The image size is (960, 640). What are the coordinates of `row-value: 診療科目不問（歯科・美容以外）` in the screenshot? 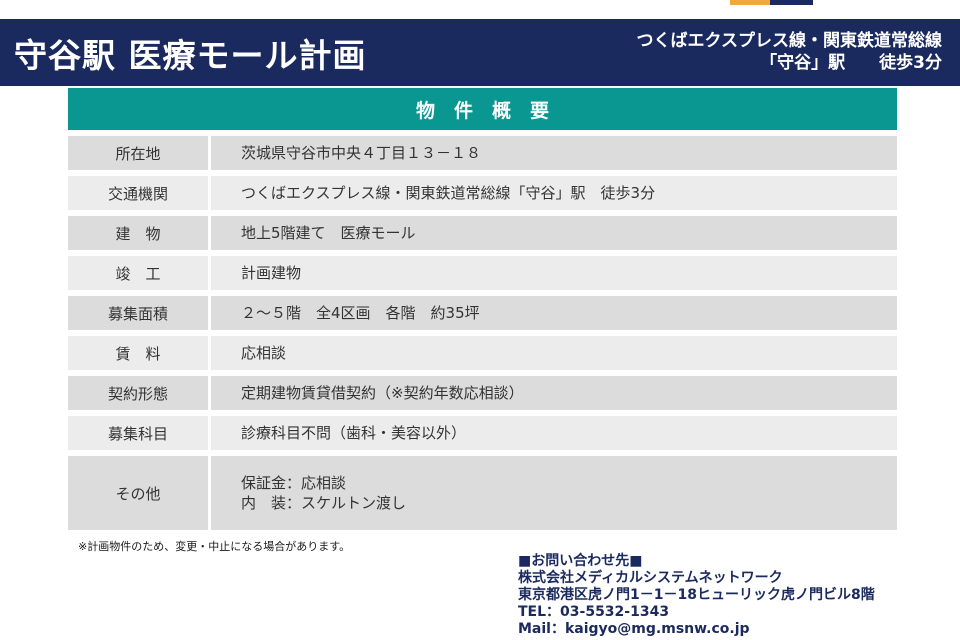 It's located at (554, 433).